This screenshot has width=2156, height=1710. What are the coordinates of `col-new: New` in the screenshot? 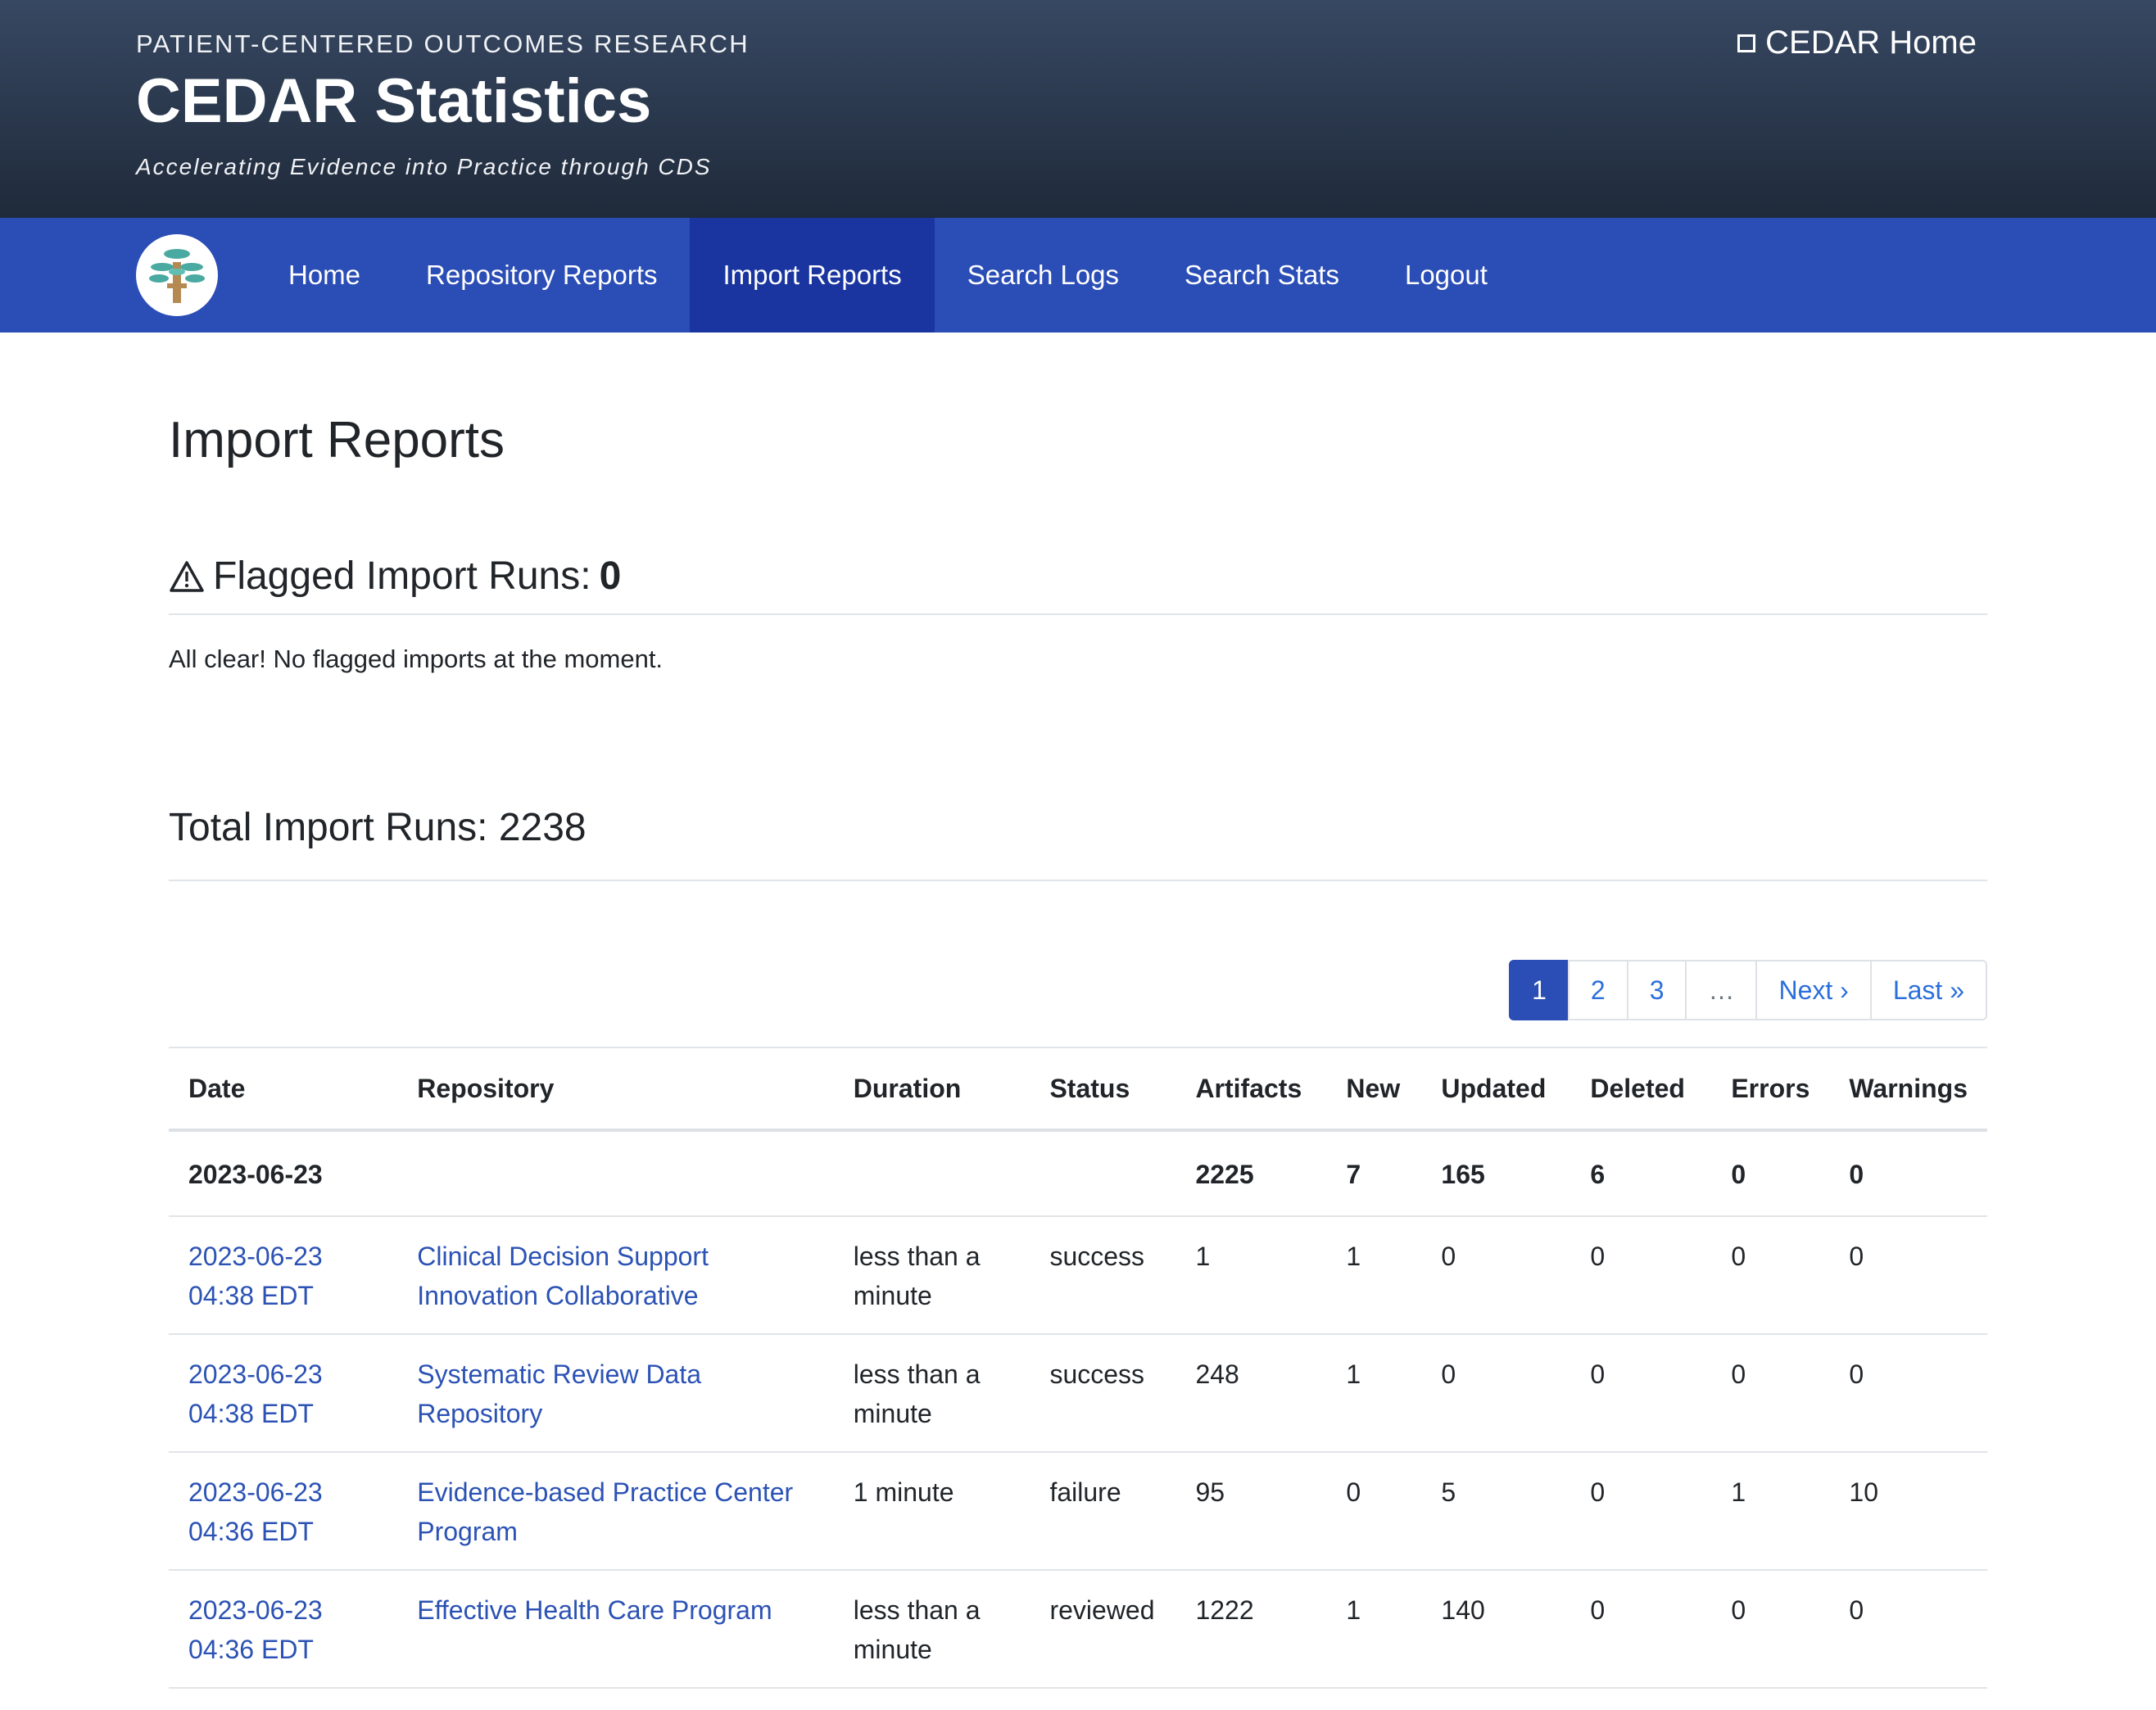 It's located at (1373, 1089).